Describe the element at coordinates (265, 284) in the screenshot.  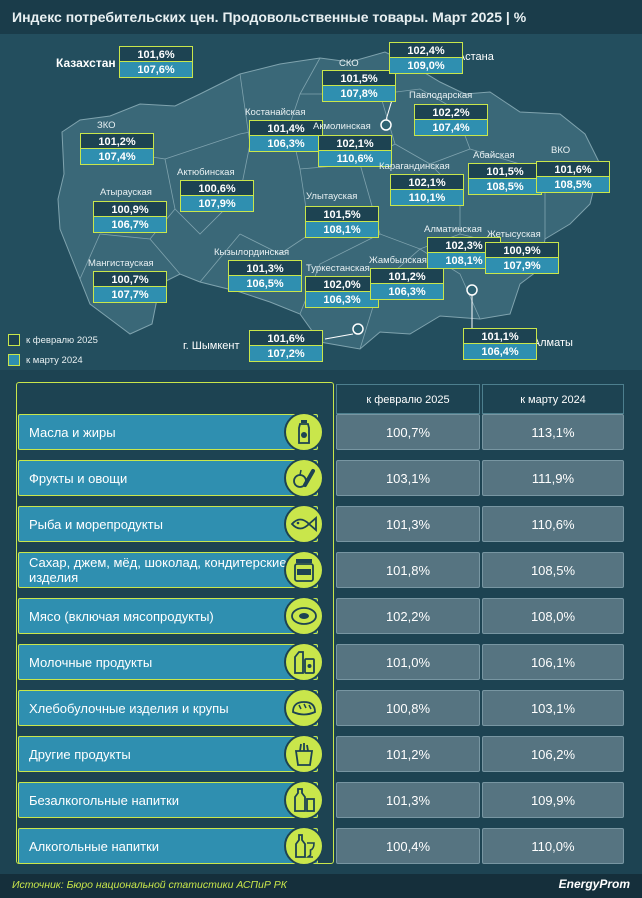
I see `region-kyzylorda-mar: 106,5%` at that location.